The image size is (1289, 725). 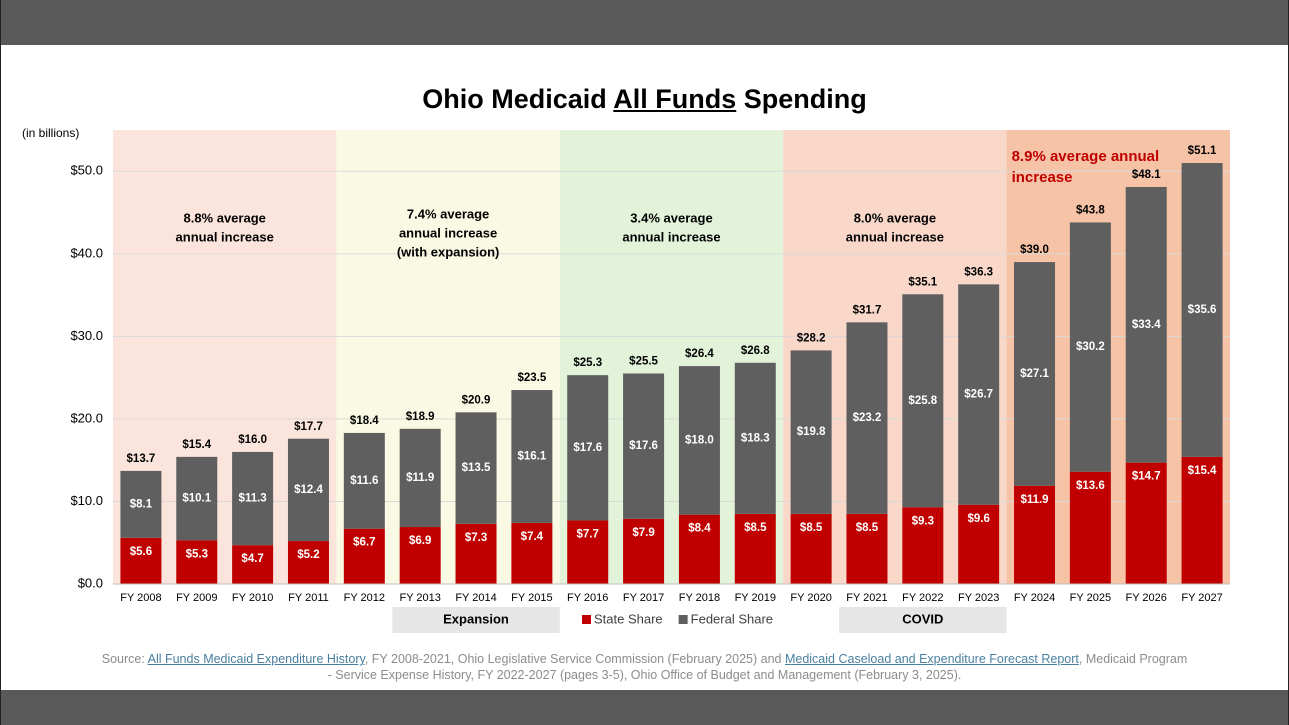 I want to click on y-tick-label: $50.0, so click(x=86, y=170).